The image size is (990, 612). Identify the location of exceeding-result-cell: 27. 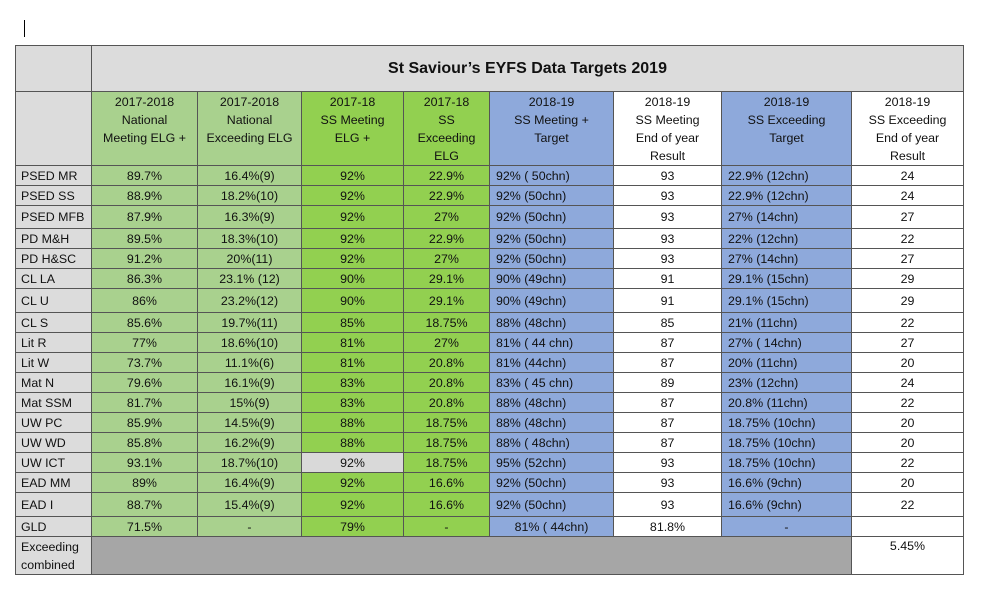
(907, 342).